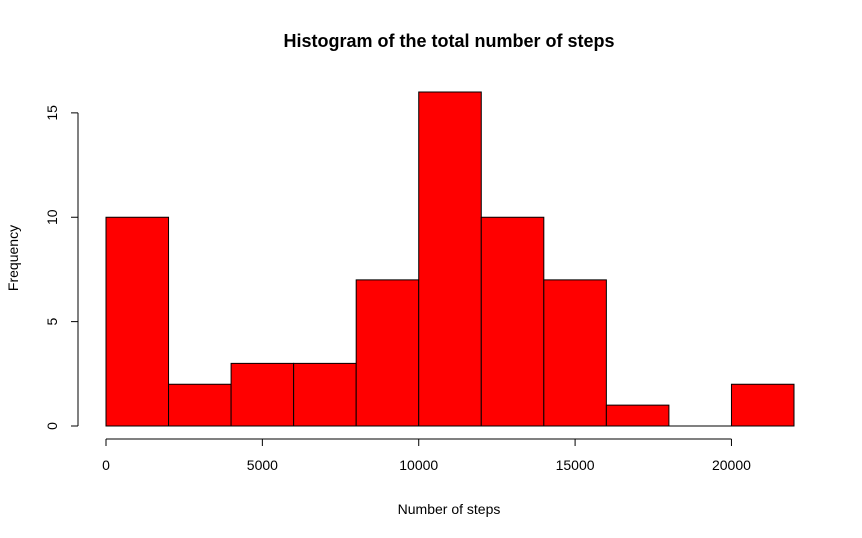 This screenshot has height=538, width=862. Describe the element at coordinates (575, 465) in the screenshot. I see `x-tick-label: 15000` at that location.